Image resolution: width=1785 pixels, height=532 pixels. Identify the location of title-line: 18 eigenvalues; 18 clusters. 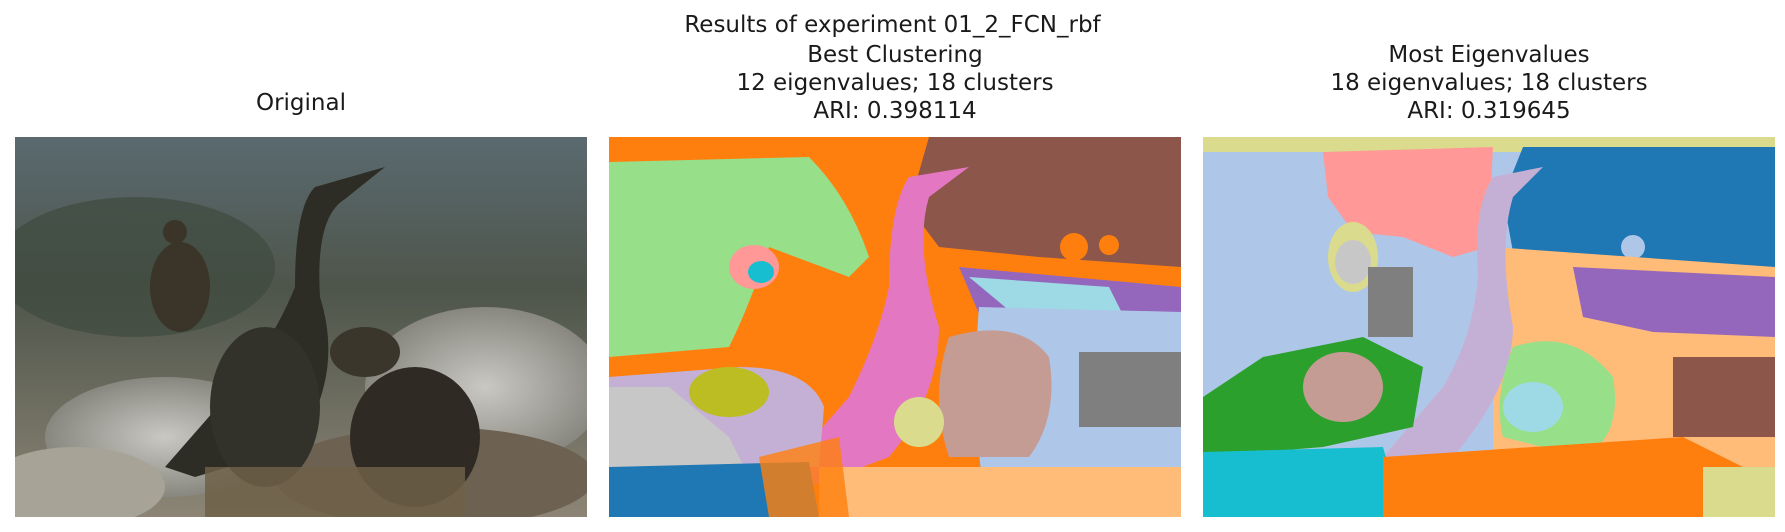
(1489, 83).